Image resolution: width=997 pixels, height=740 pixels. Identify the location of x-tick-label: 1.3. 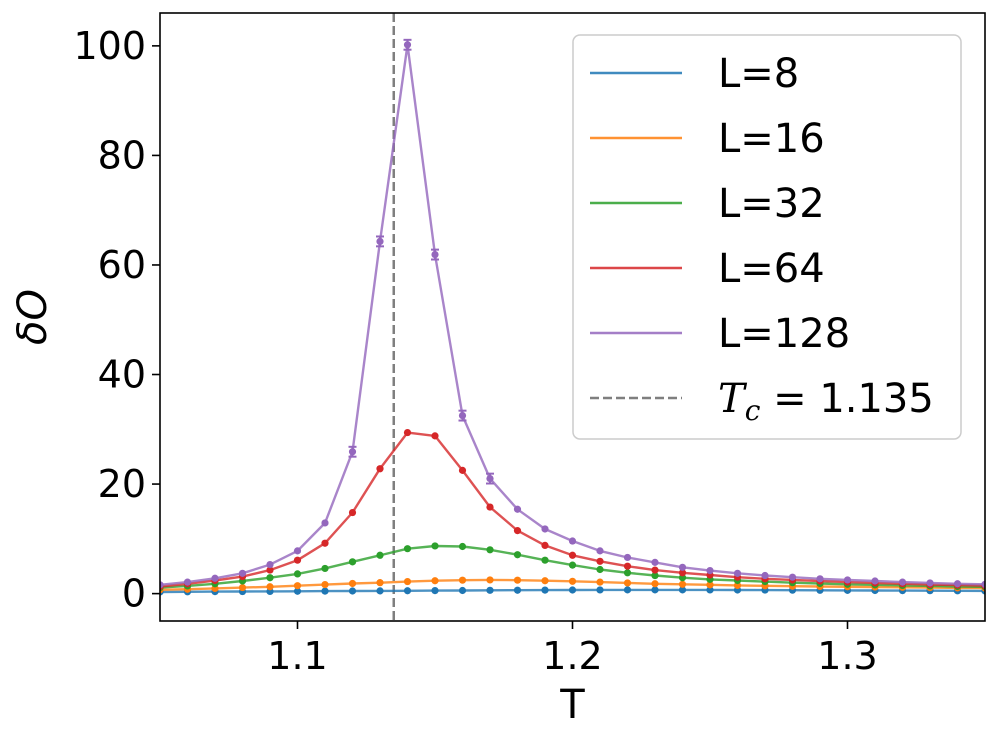
(847, 656).